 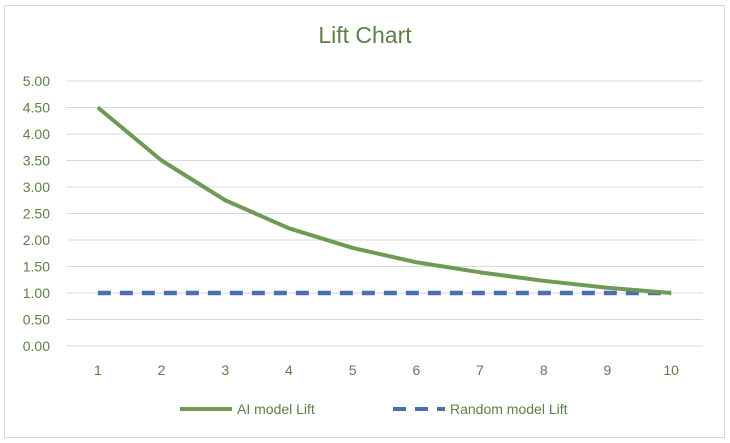 I want to click on chart-title: Lift Chart, so click(x=365, y=35).